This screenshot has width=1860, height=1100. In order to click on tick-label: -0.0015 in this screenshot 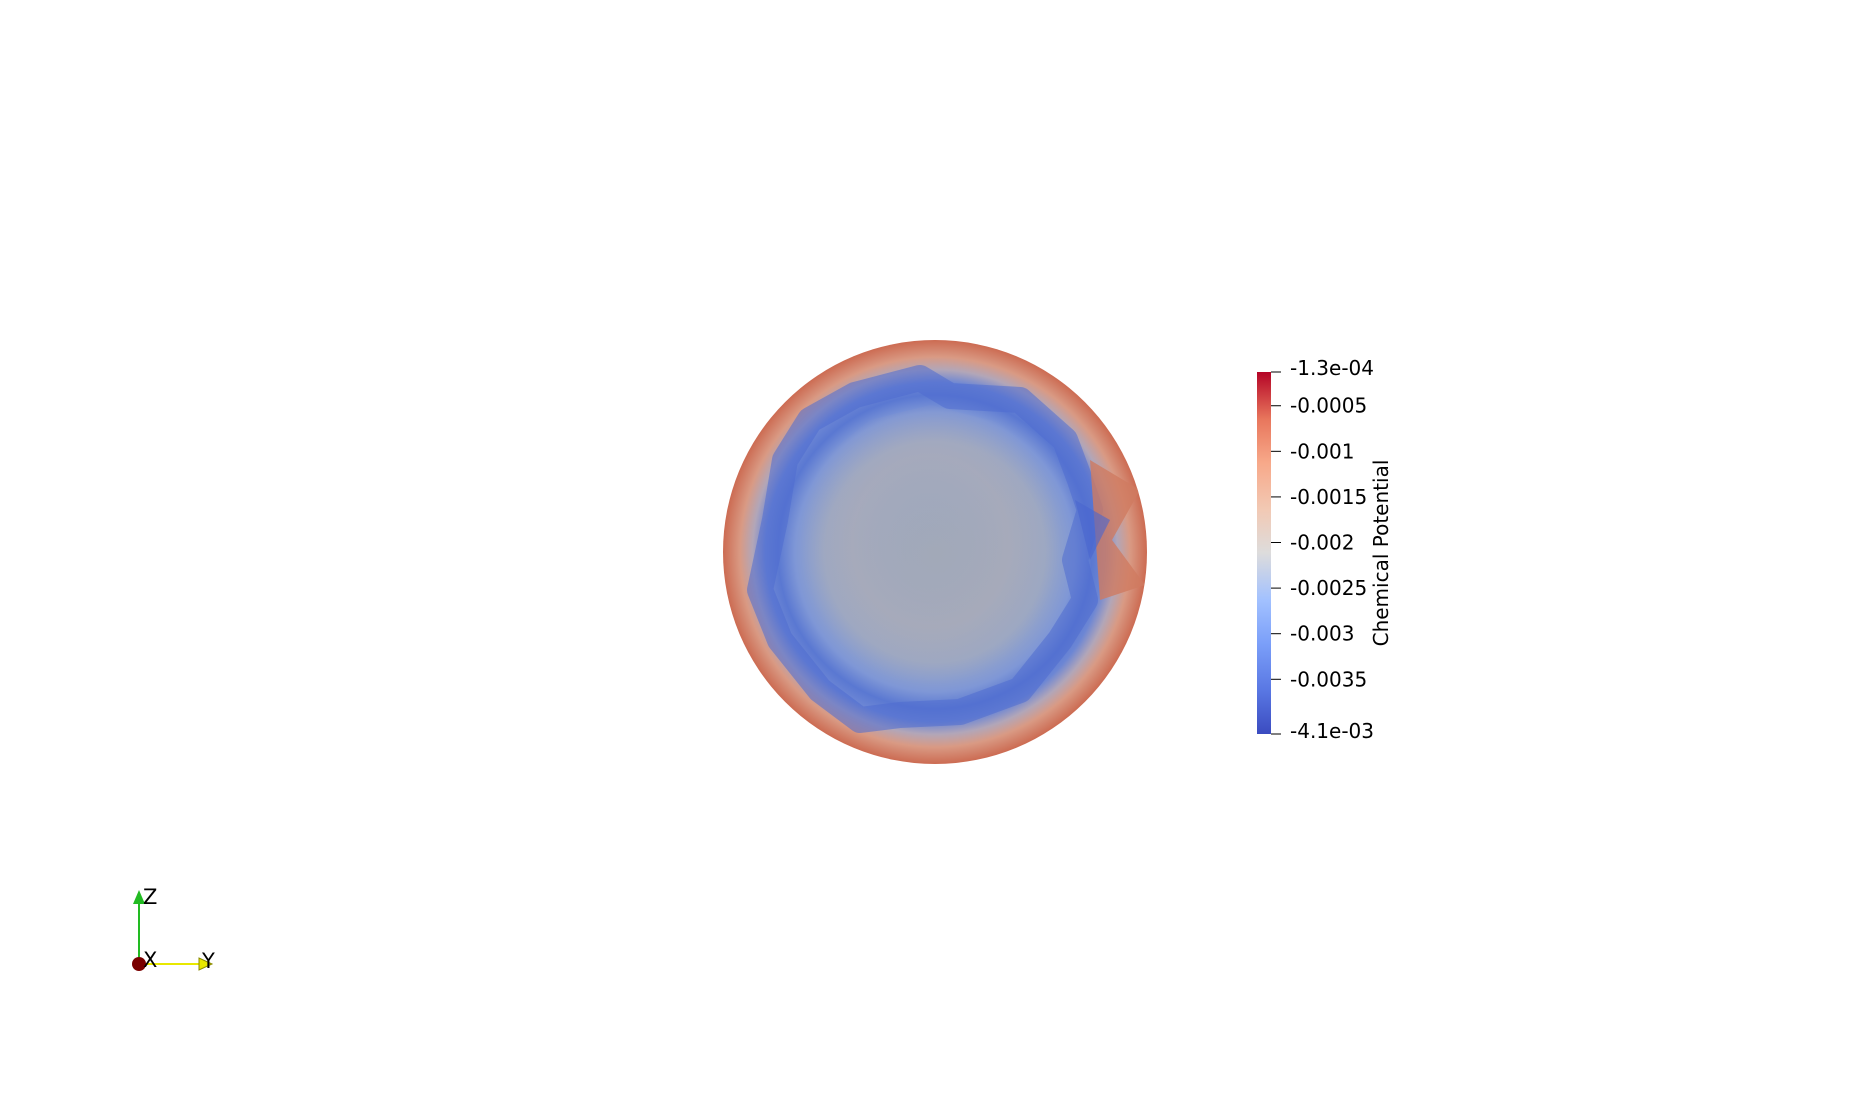, I will do `click(1328, 497)`.